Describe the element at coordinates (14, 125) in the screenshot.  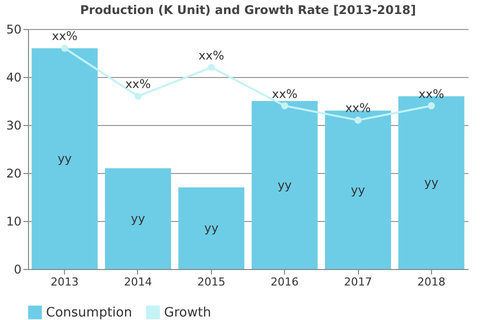
I see `y-tick-label: 30` at that location.